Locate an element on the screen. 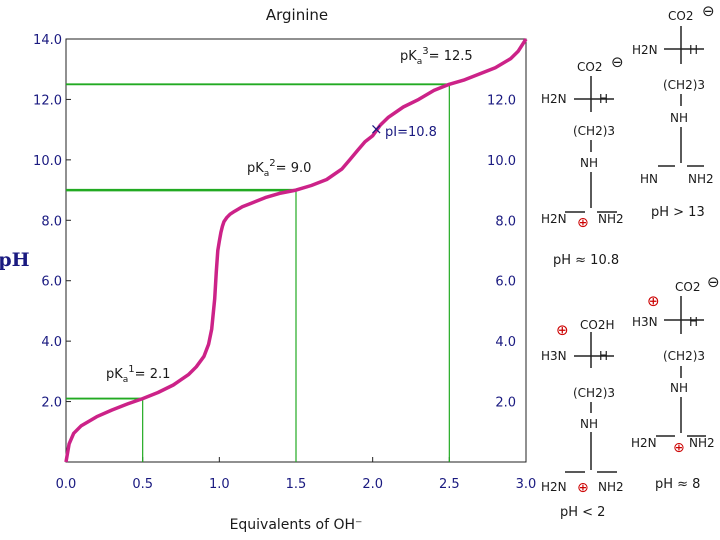 This screenshot has height=540, width=720. y-tick-label-right: 6.0 is located at coordinates (505, 282).